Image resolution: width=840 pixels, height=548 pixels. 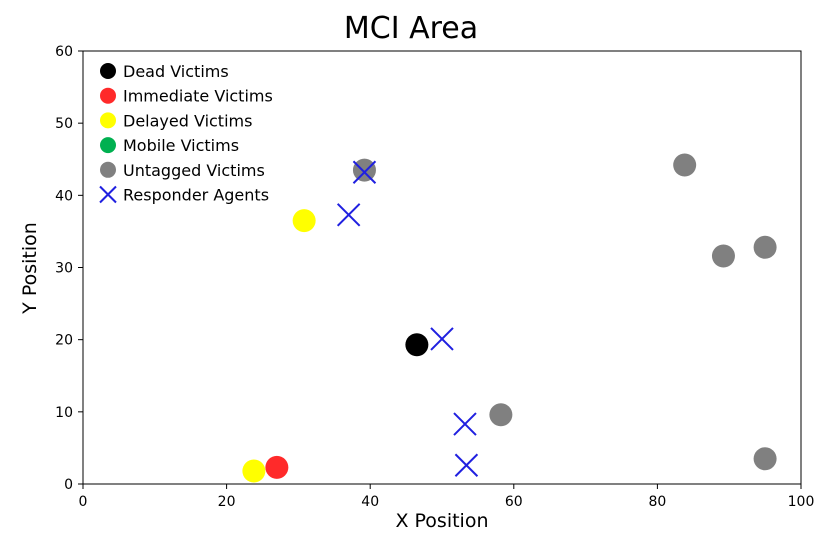 I want to click on y-tick-label: 60, so click(x=64, y=52).